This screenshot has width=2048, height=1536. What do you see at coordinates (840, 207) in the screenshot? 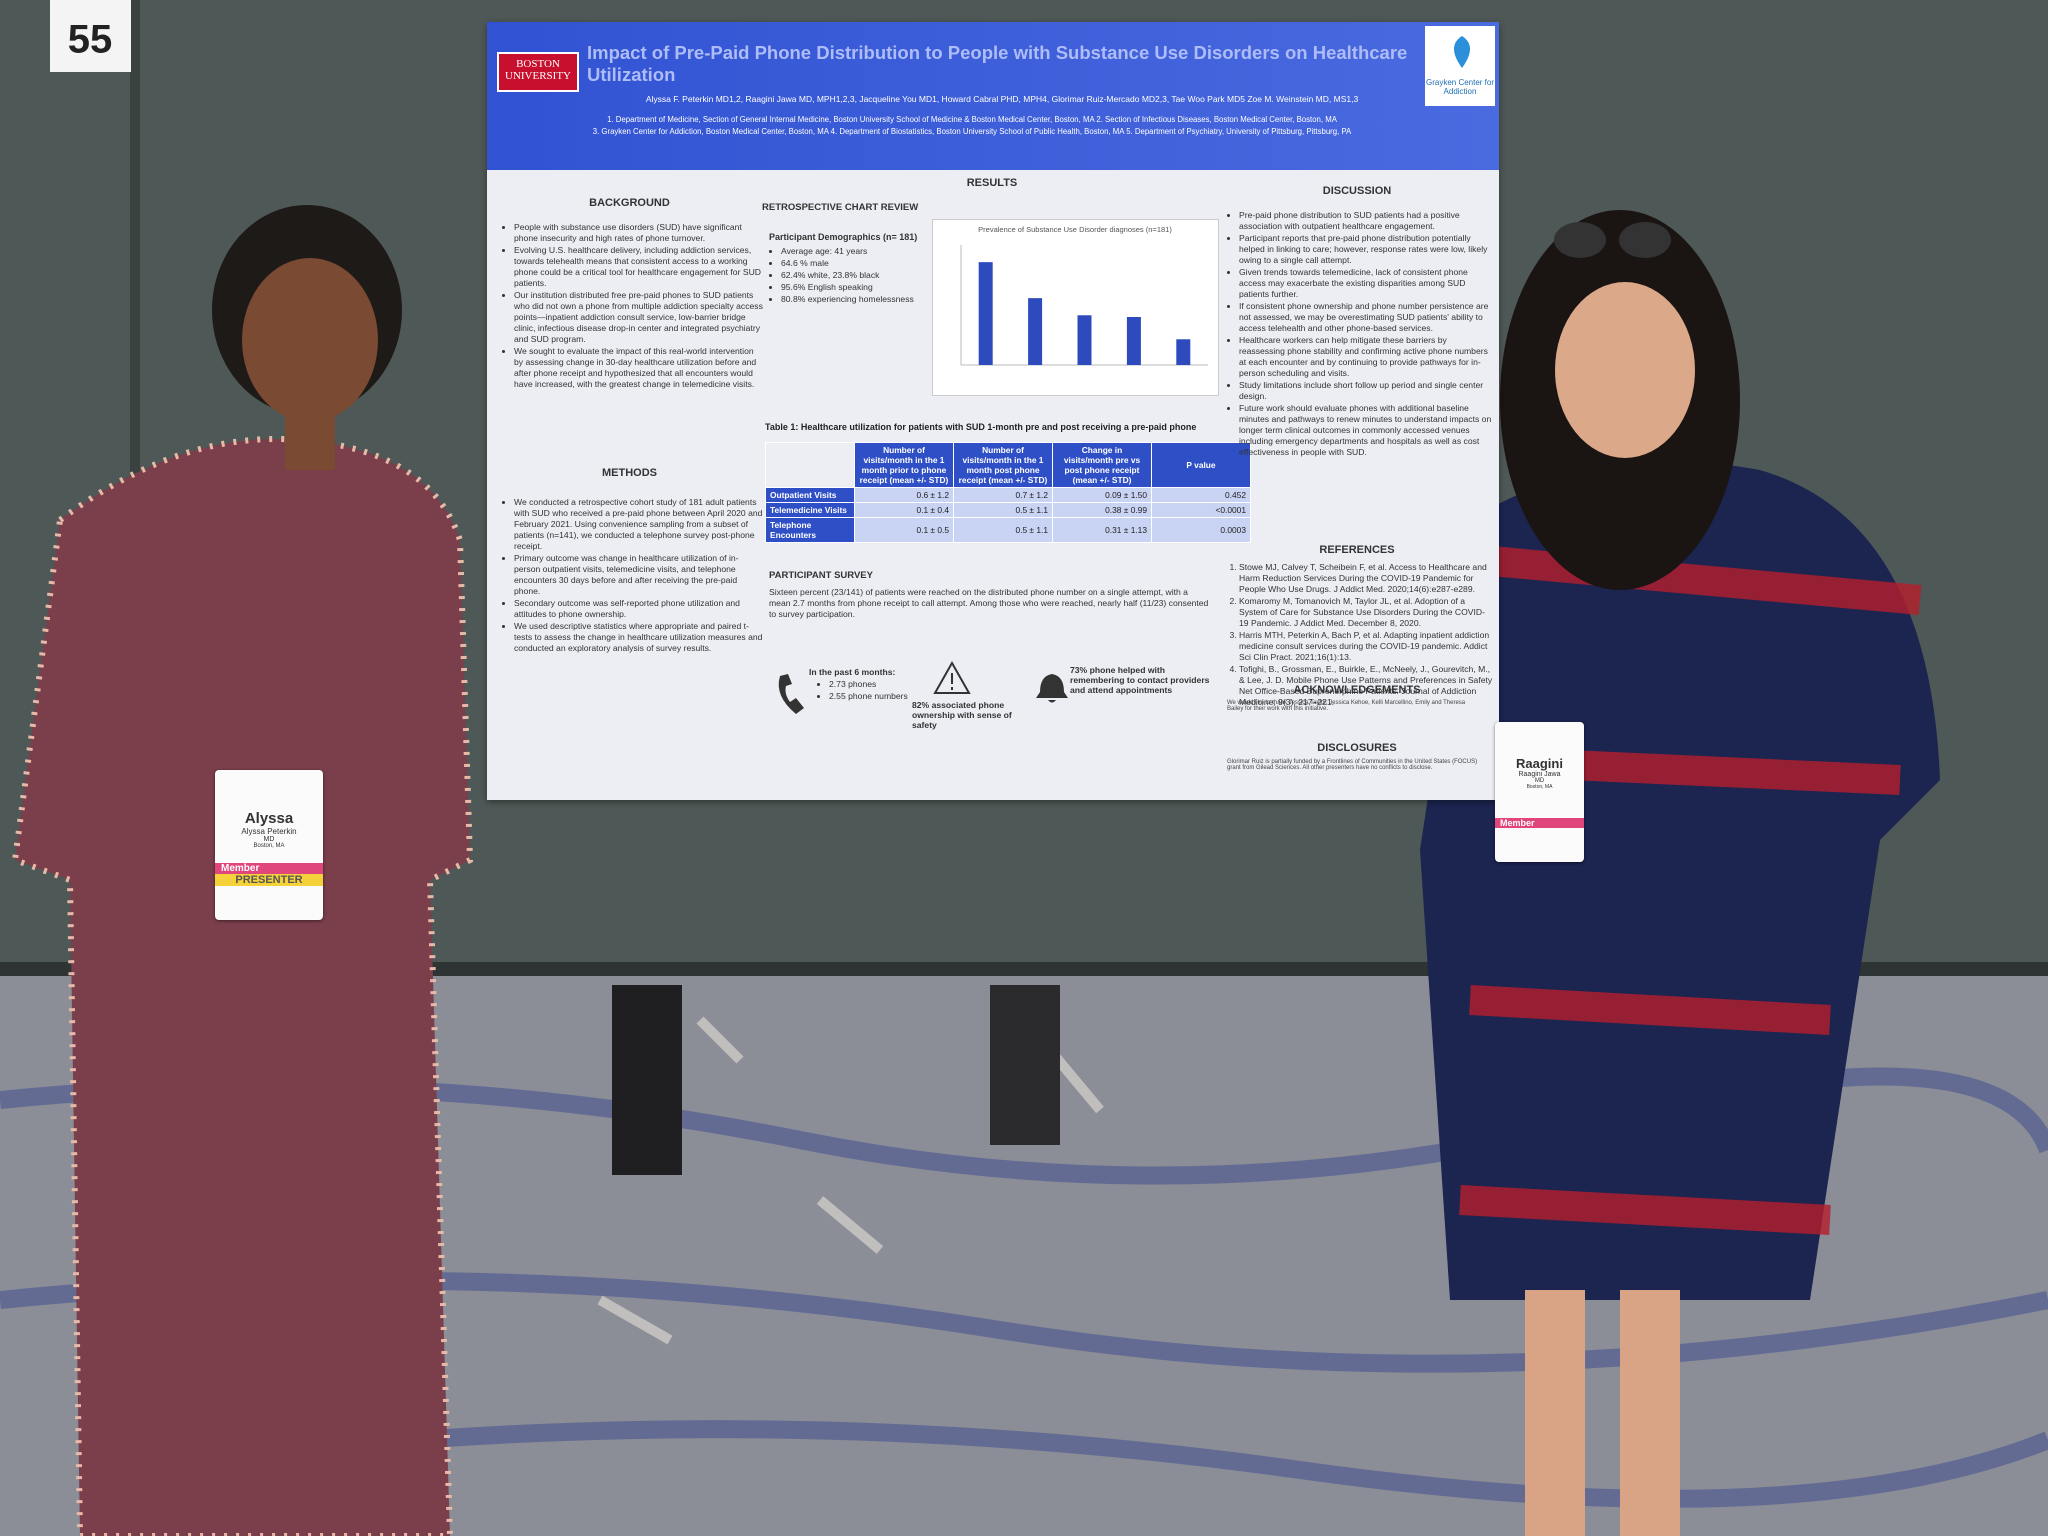
I see `subheading: RETROSPECTIVE CHART REVIEW` at bounding box center [840, 207].